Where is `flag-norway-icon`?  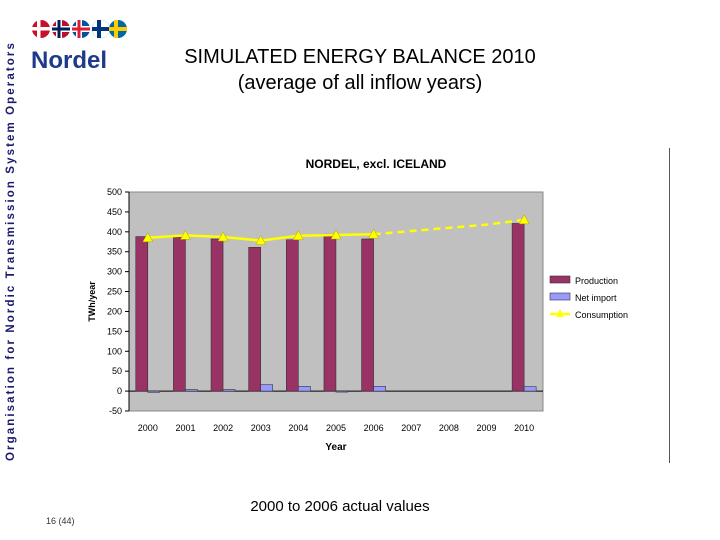 flag-norway-icon is located at coordinates (61, 29).